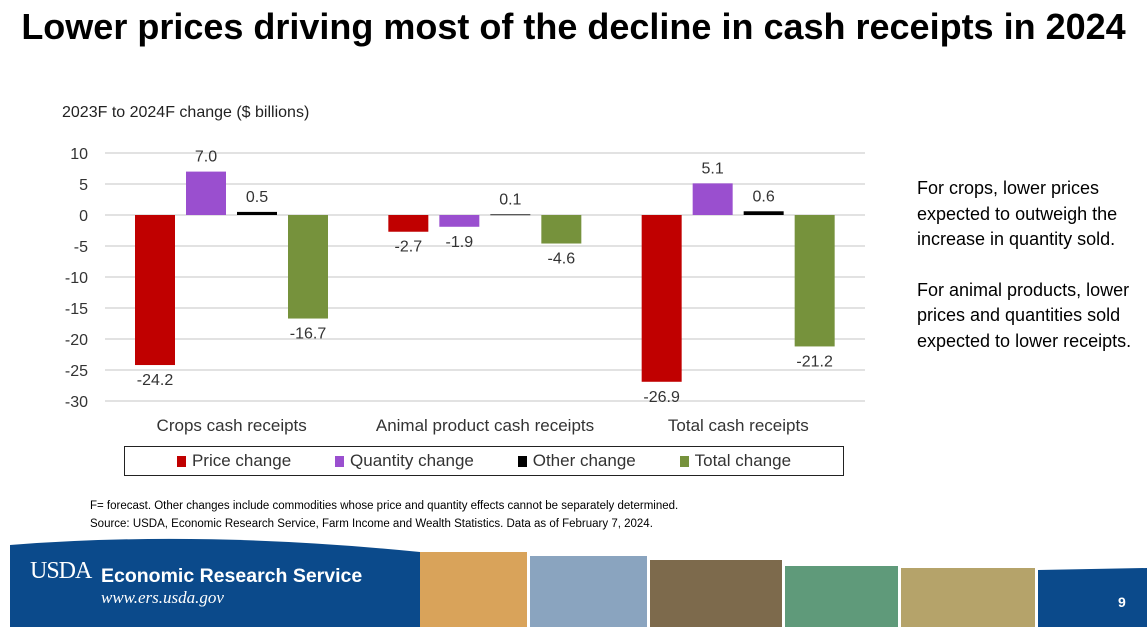 The image size is (1147, 627). Describe the element at coordinates (968, 597) in the screenshot. I see `town-photo` at that location.